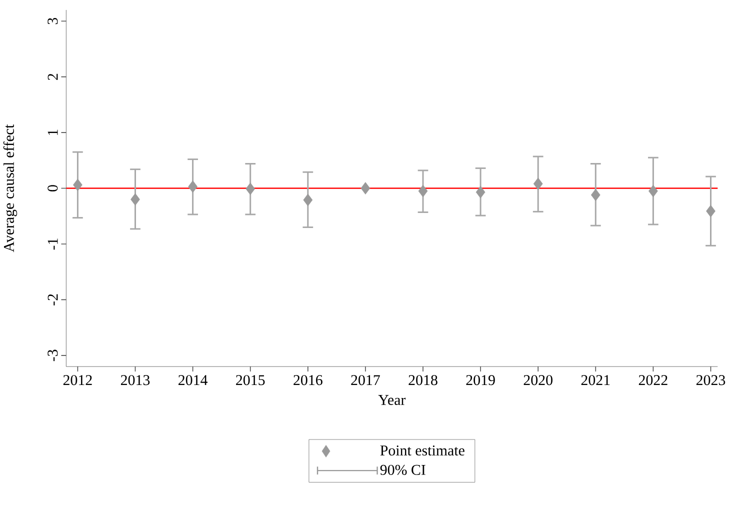 The width and height of the screenshot is (729, 506). Describe the element at coordinates (711, 380) in the screenshot. I see `x-tick-label: 2023` at that location.